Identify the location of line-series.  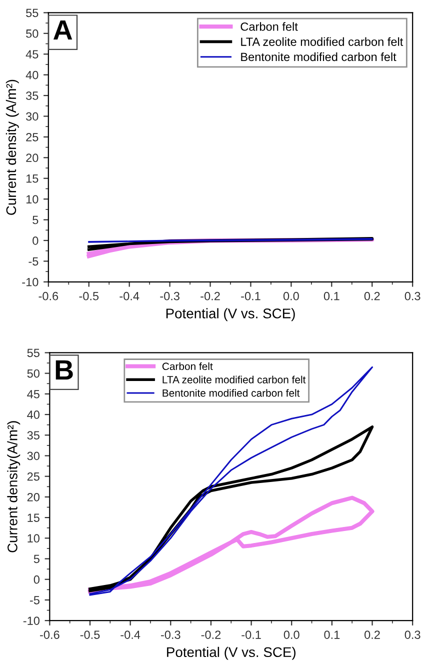
(231, 545).